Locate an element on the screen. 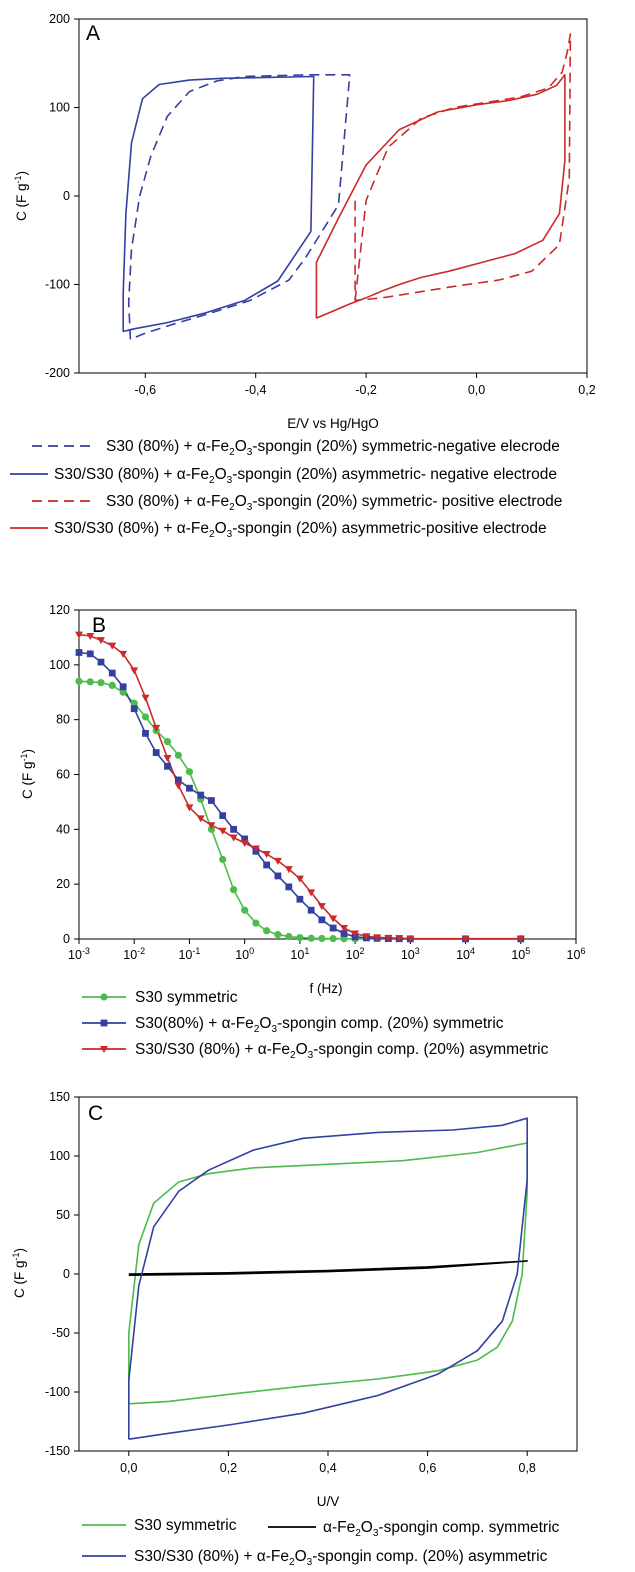 This screenshot has height=1572, width=635. x-tick-label: 10⁻³ is located at coordinates (79, 954).